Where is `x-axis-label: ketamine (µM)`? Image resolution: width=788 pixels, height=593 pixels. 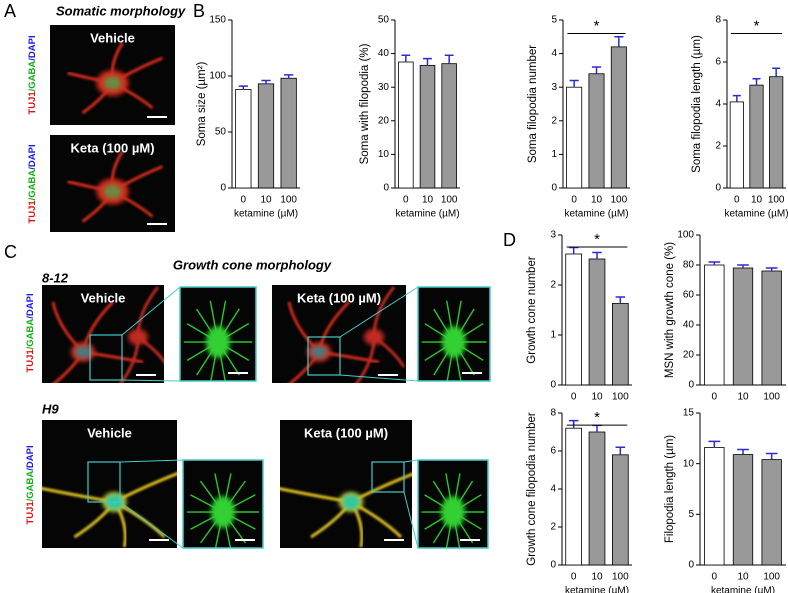 x-axis-label: ketamine (µM) is located at coordinates (743, 589).